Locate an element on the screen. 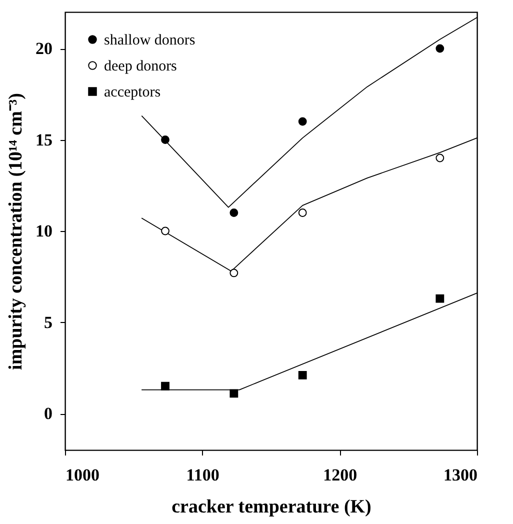 The image size is (513, 524). x-axis-title: cracker temperature (K) is located at coordinates (272, 507).